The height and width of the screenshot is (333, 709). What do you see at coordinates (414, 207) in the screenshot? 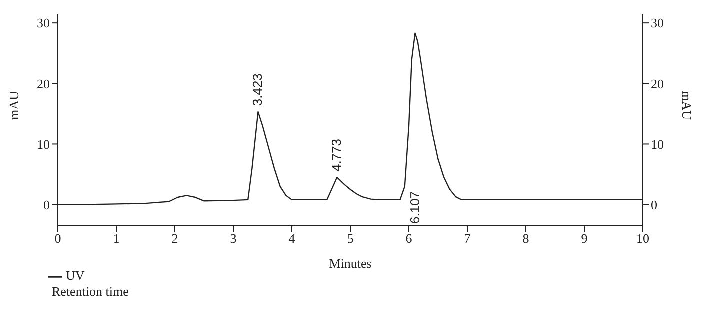
I see `annotation: 6.107` at bounding box center [414, 207].